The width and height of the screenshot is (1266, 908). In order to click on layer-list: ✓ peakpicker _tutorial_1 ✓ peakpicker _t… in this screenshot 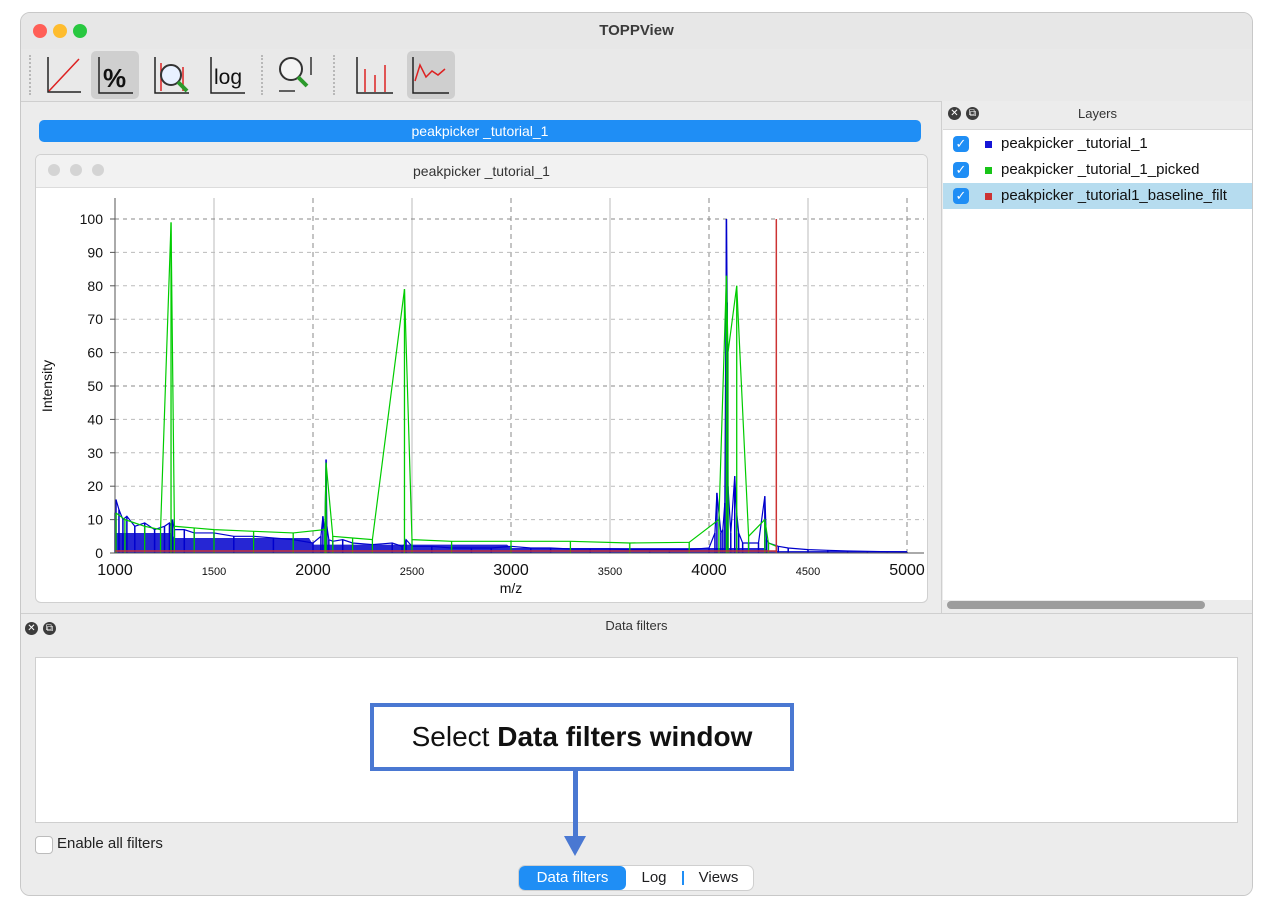, I will do `click(1097, 364)`.